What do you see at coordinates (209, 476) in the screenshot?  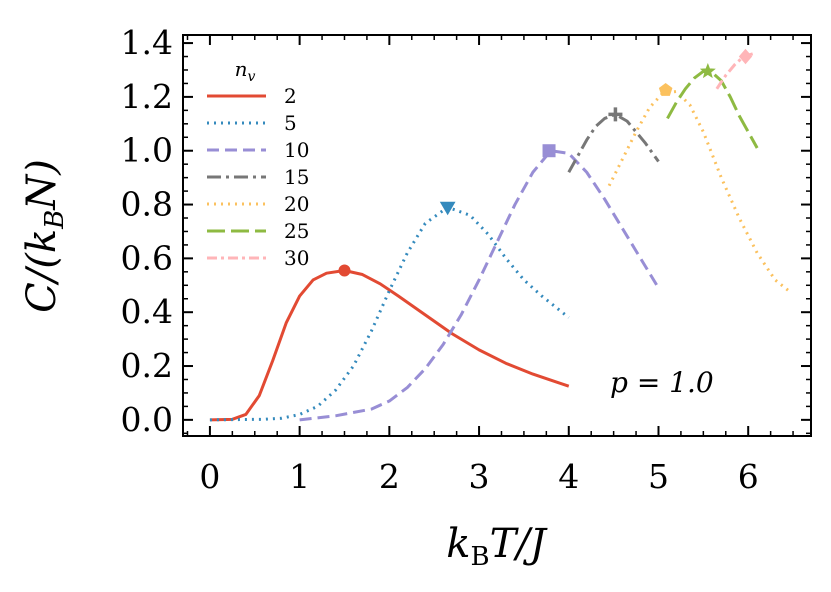 I see `x-tick-label: 0` at bounding box center [209, 476].